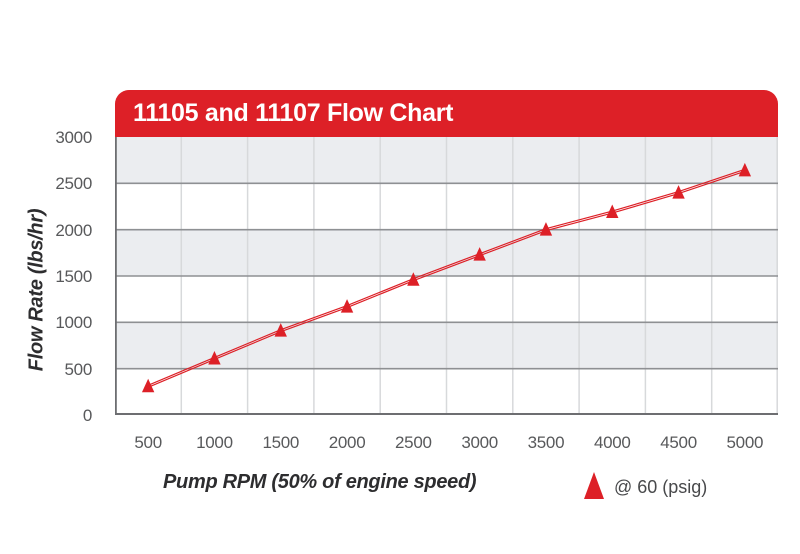 The width and height of the screenshot is (800, 554). I want to click on x-tick-label: 500, so click(148, 442).